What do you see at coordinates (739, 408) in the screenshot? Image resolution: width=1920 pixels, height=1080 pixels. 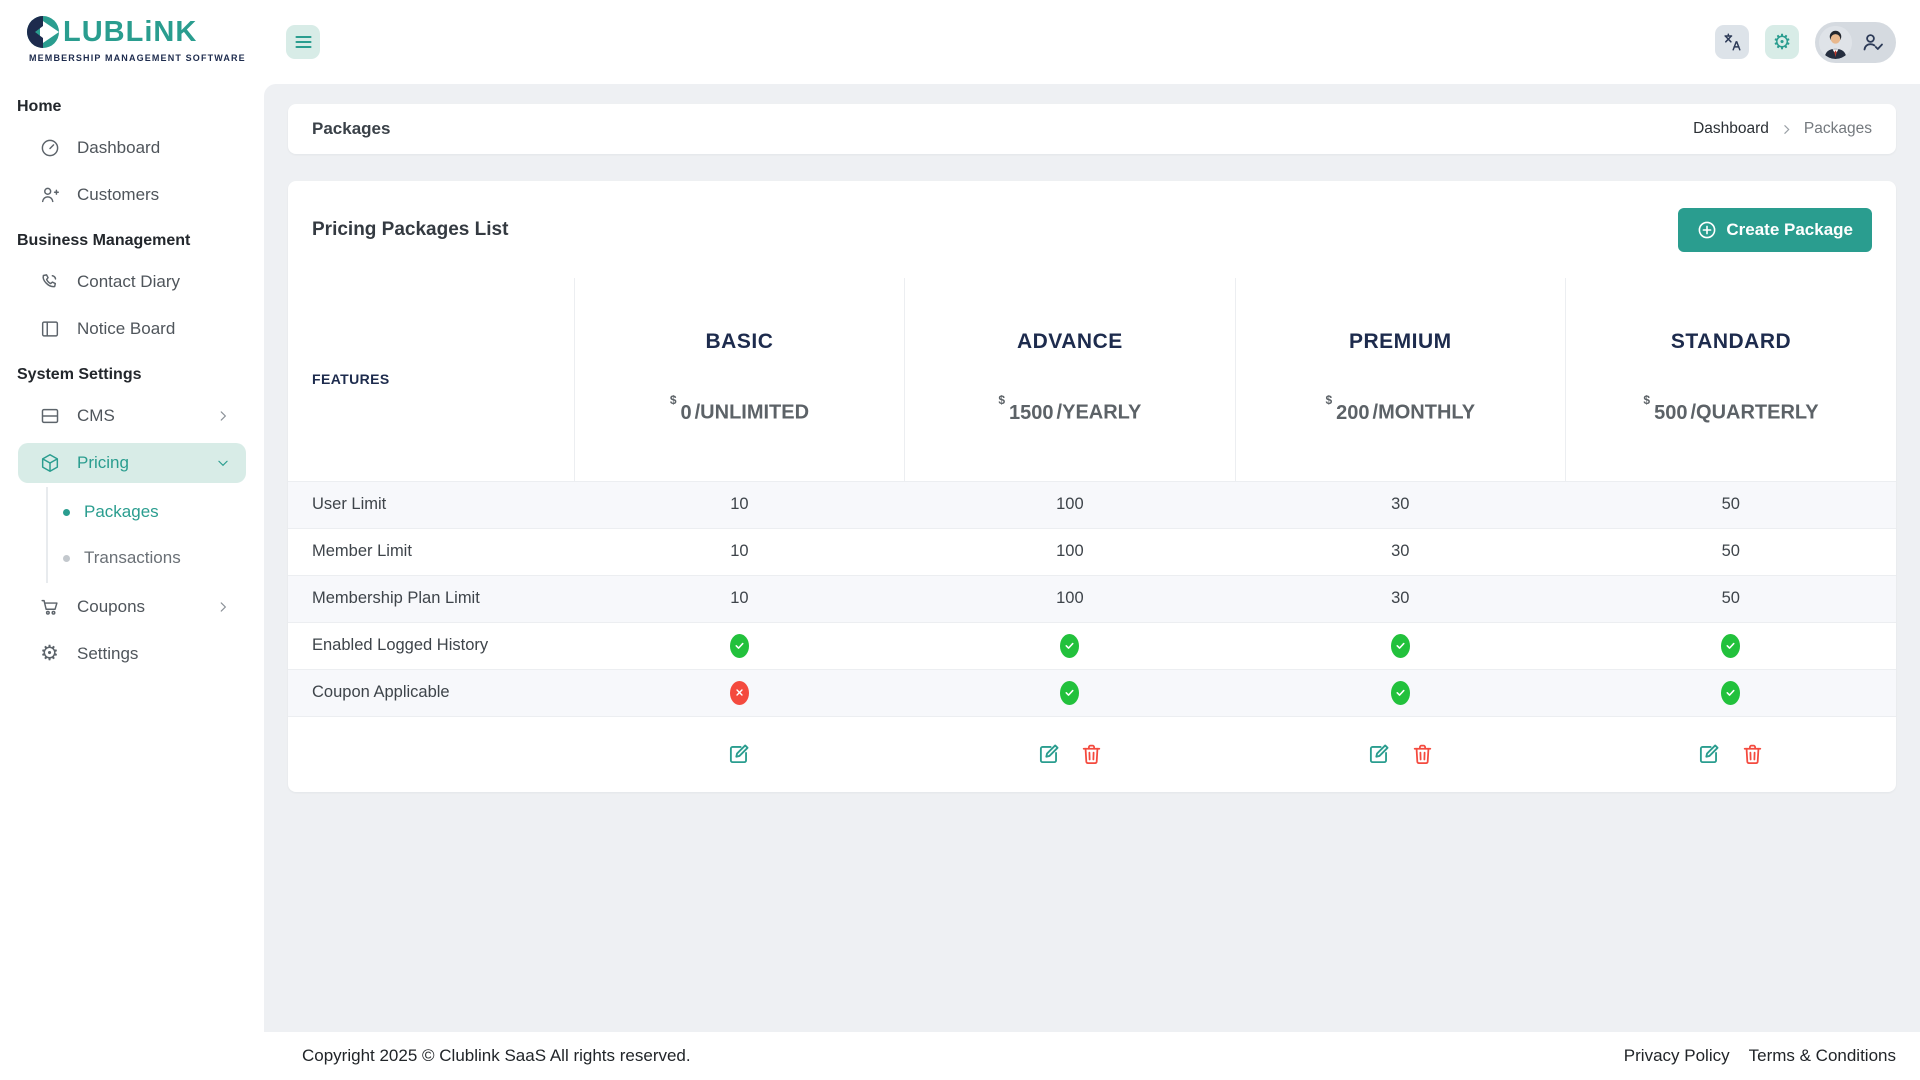 I see `plan-price: $0/UNLIMITED` at bounding box center [739, 408].